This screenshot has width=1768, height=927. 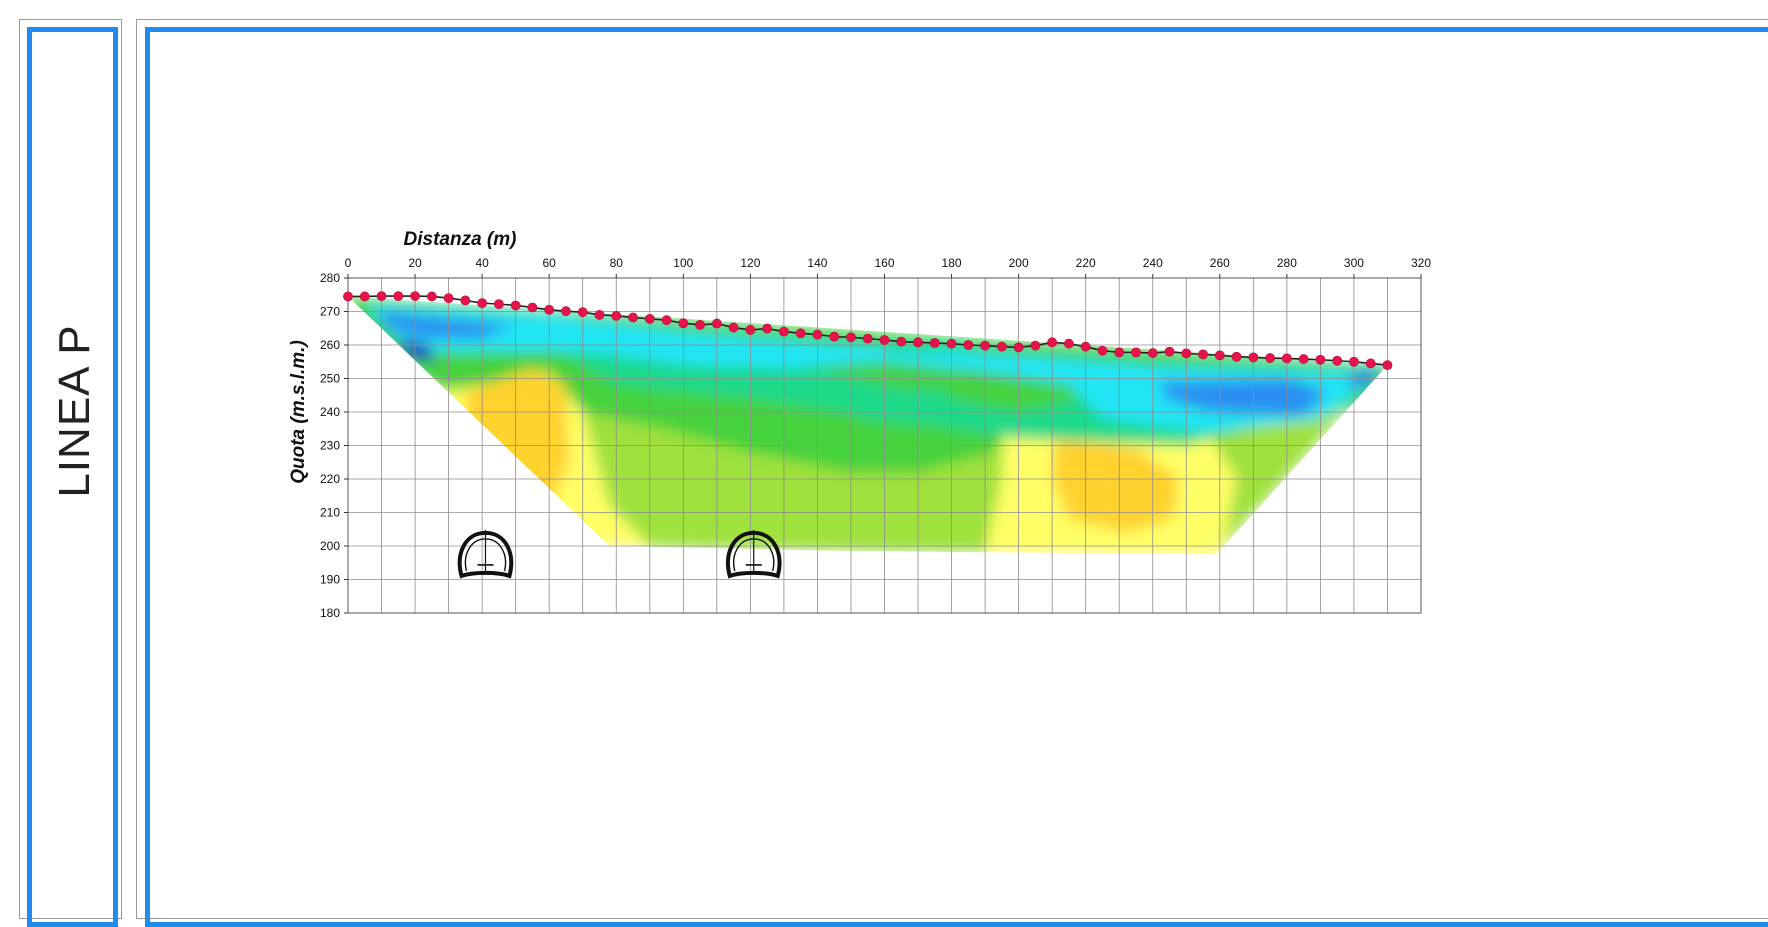 I want to click on axis-titles: Distanza (m) Quota (m.s.l.m.), so click(x=402, y=356).